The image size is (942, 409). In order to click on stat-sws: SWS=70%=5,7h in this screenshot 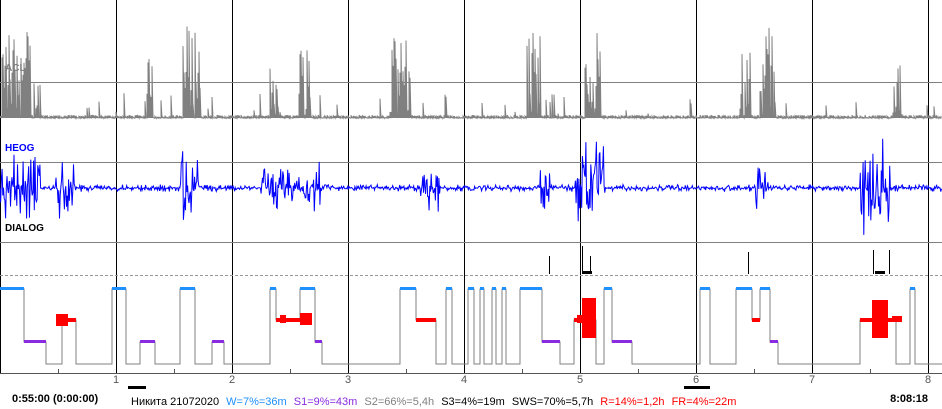, I will do `click(552, 402)`.